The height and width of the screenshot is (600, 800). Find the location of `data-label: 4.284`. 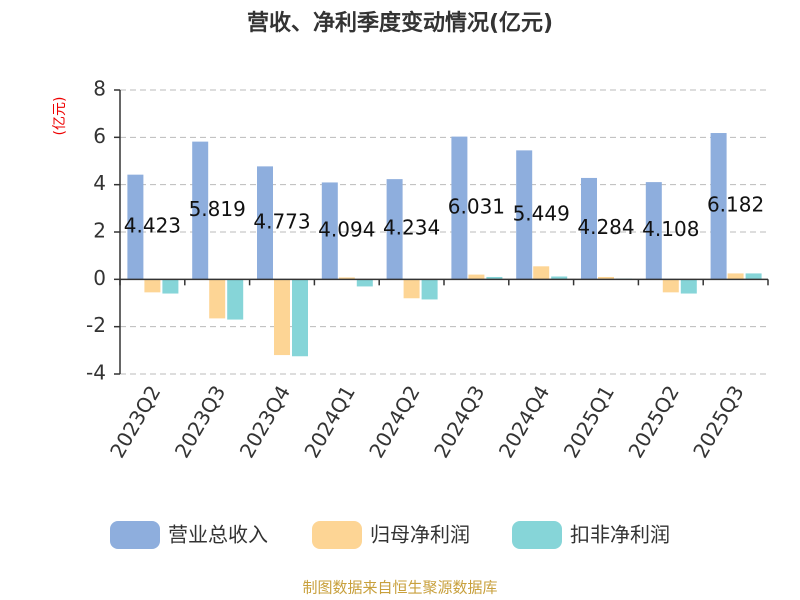

data-label: 4.284 is located at coordinates (605, 227).